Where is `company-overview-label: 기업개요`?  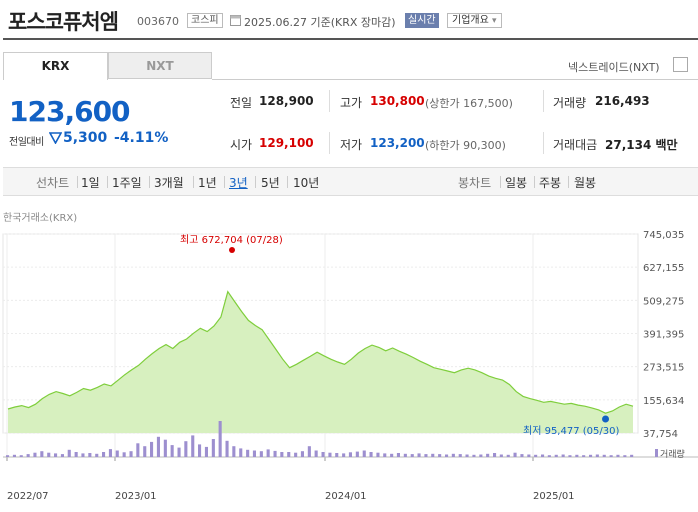
company-overview-label: 기업개요 is located at coordinates (470, 20).